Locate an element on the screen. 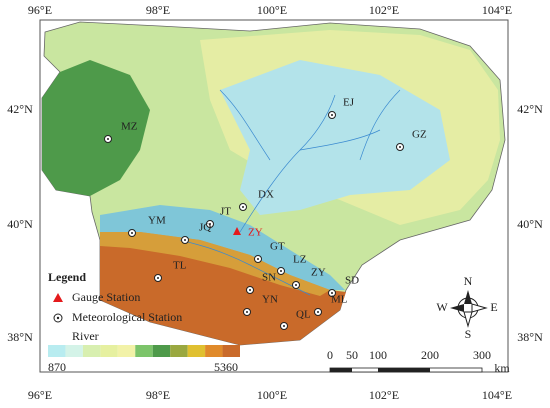  scale-tick-label: 100 is located at coordinates (378, 355).